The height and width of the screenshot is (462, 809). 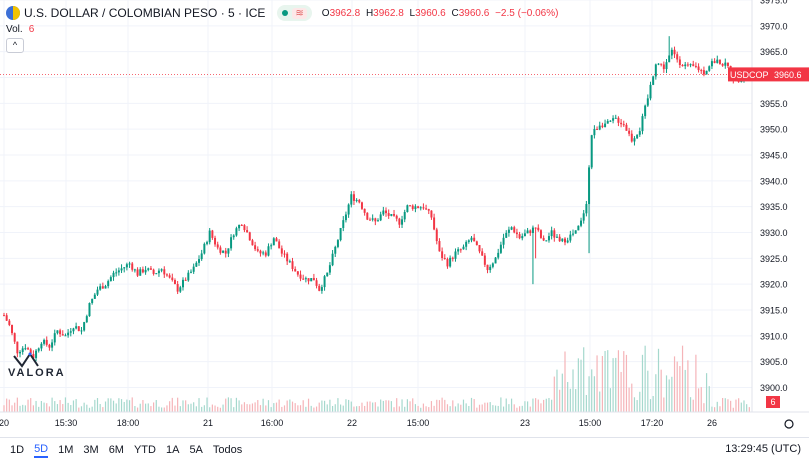 What do you see at coordinates (144, 449) in the screenshot?
I see `range-button-ytd: YTD` at bounding box center [144, 449].